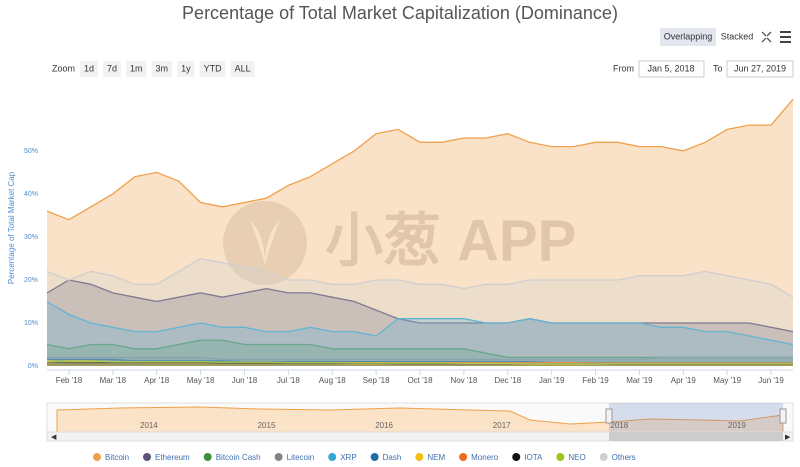 The width and height of the screenshot is (800, 467). I want to click on from-label: From, so click(623, 68).